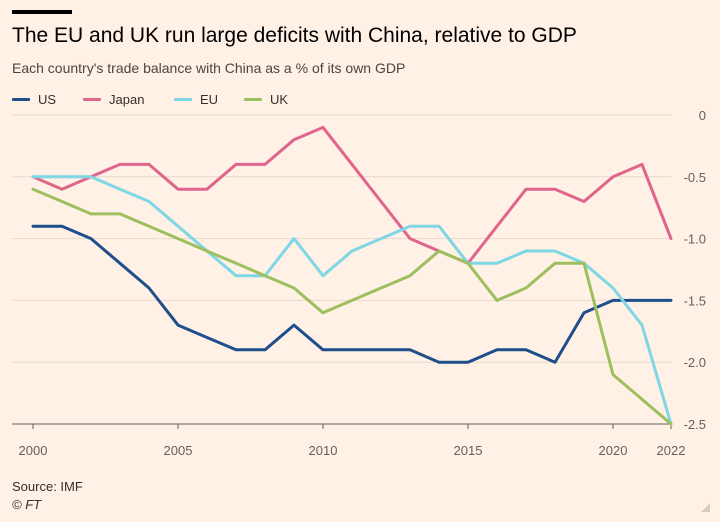 Image resolution: width=720 pixels, height=522 pixels. What do you see at coordinates (34, 99) in the screenshot?
I see `legend-item-us: US` at bounding box center [34, 99].